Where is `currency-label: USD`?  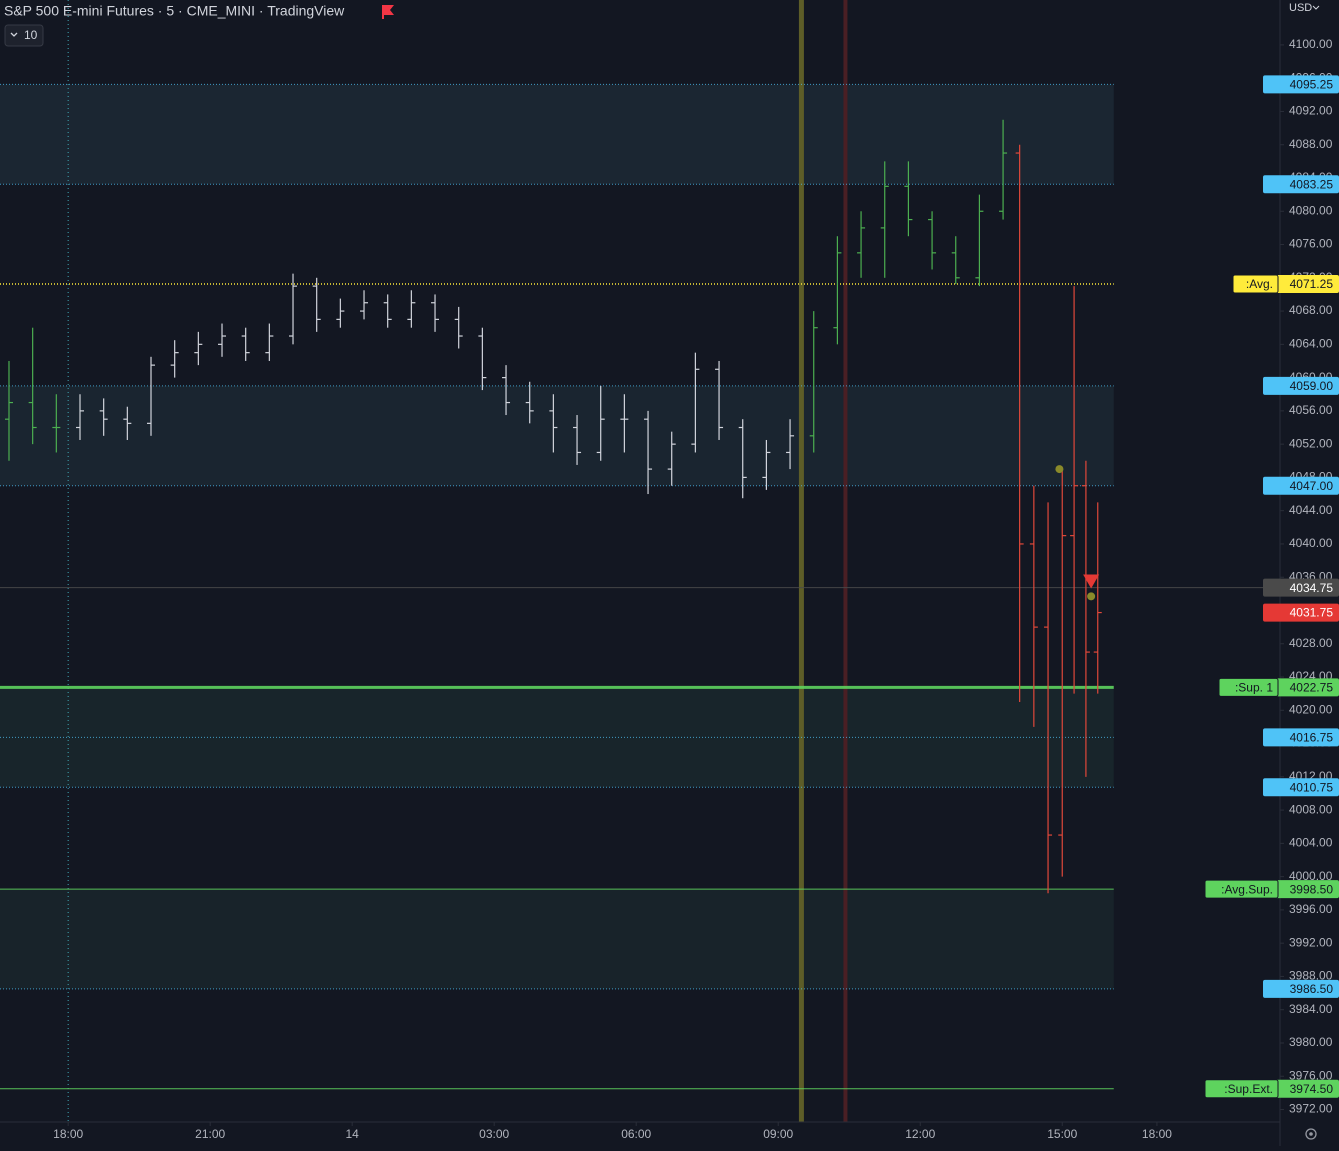
currency-label: USD is located at coordinates (1300, 8).